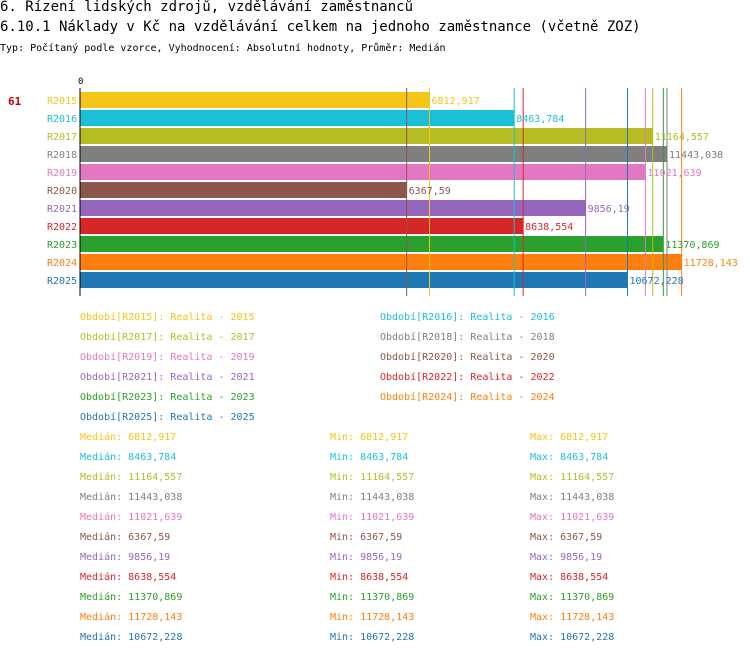  Describe the element at coordinates (569, 577) in the screenshot. I see `stat-max: Max: 8638,554` at that location.